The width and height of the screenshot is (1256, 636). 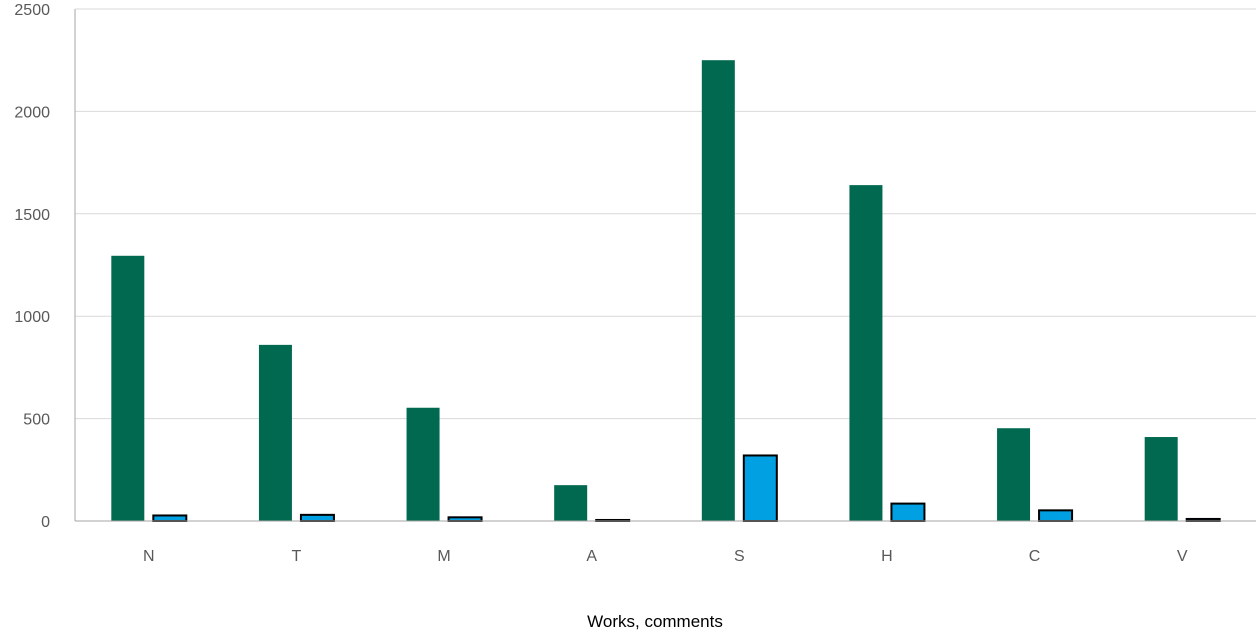 I want to click on bar-series-2-S, so click(x=760, y=488).